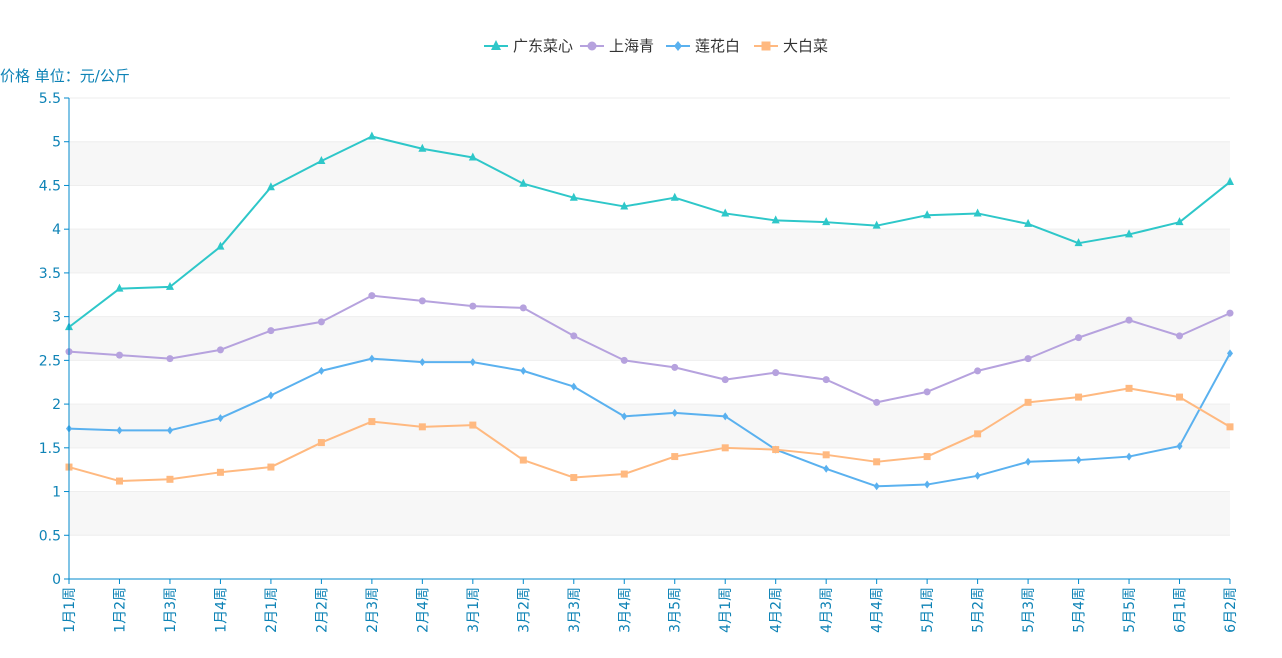  What do you see at coordinates (65, 76) in the screenshot?
I see `y-axis-label: 价格 单位：元/公斤` at bounding box center [65, 76].